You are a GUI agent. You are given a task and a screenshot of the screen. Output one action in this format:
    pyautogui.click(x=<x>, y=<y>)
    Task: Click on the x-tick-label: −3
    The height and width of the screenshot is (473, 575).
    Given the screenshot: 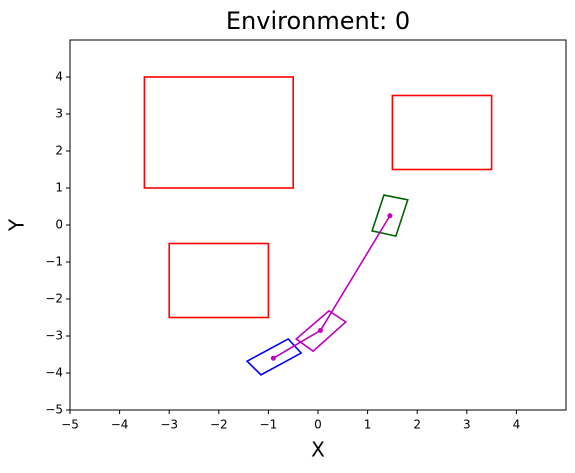 What is the action you would take?
    pyautogui.click(x=169, y=425)
    